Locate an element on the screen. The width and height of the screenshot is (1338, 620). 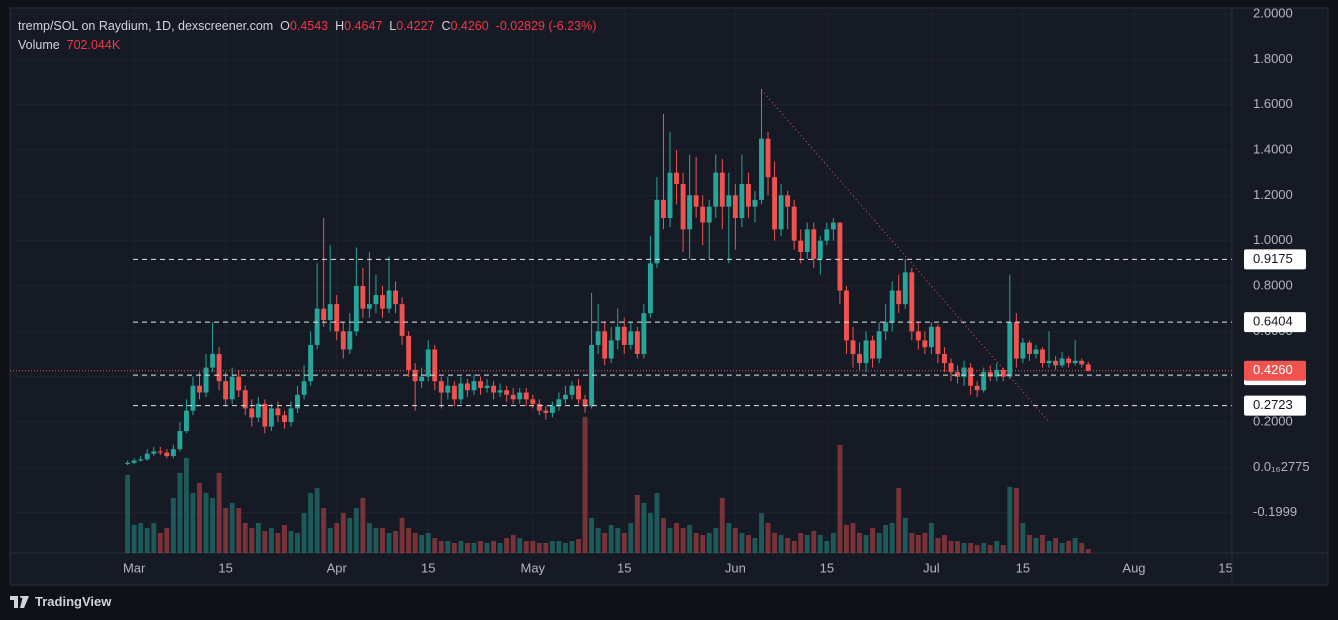
x-tick-label: Aug is located at coordinates (1133, 567).